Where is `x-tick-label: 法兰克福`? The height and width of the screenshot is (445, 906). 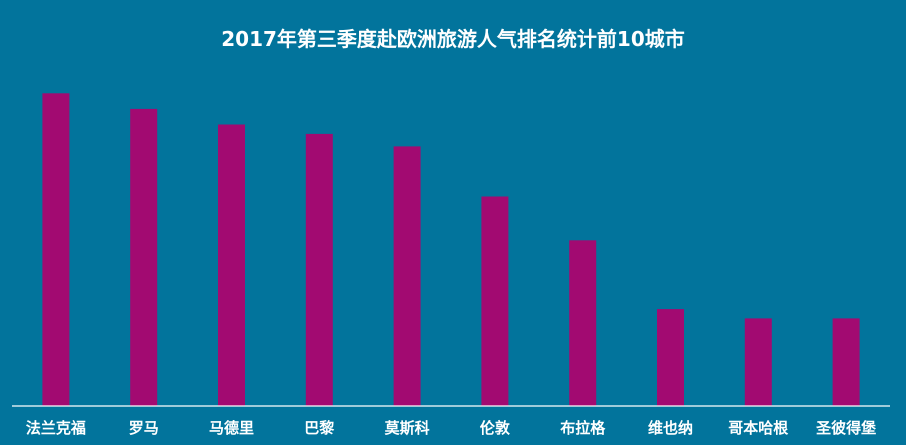 x-tick-label: 法兰克福 is located at coordinates (56, 428).